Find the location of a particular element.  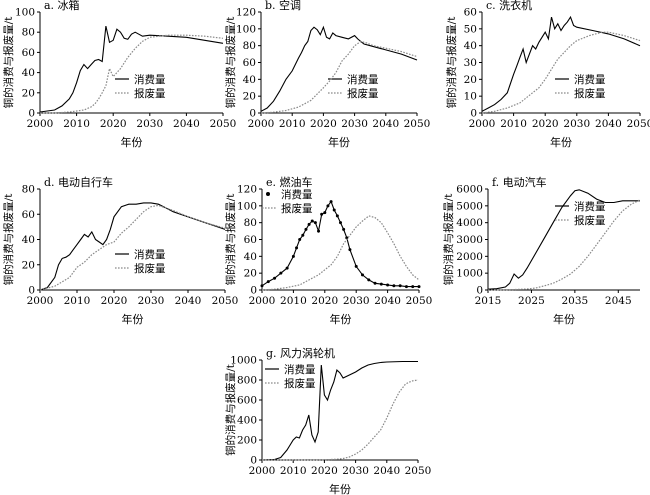

y-tick-label: 10 is located at coordinates (470, 97).